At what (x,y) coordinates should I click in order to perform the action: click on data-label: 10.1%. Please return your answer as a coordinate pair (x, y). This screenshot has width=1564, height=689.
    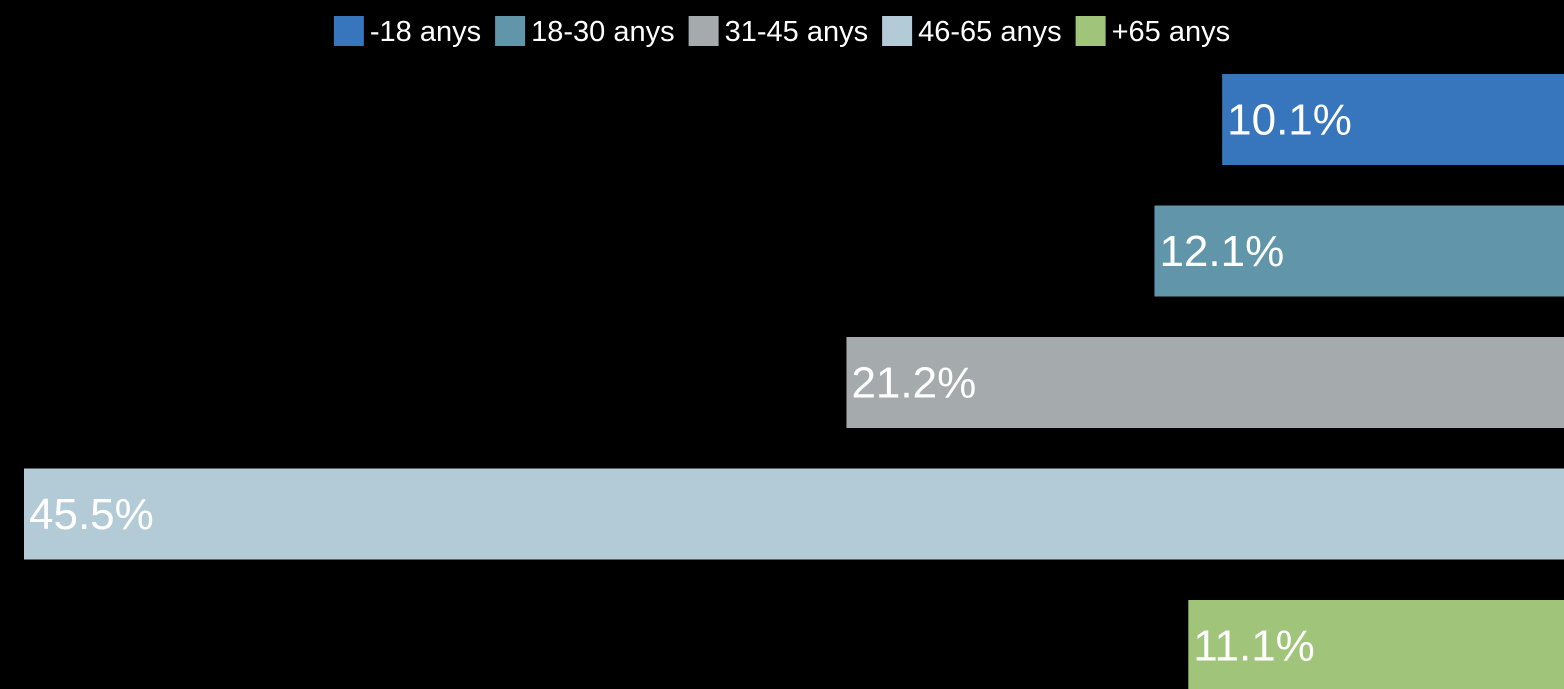
    Looking at the image, I should click on (1289, 120).